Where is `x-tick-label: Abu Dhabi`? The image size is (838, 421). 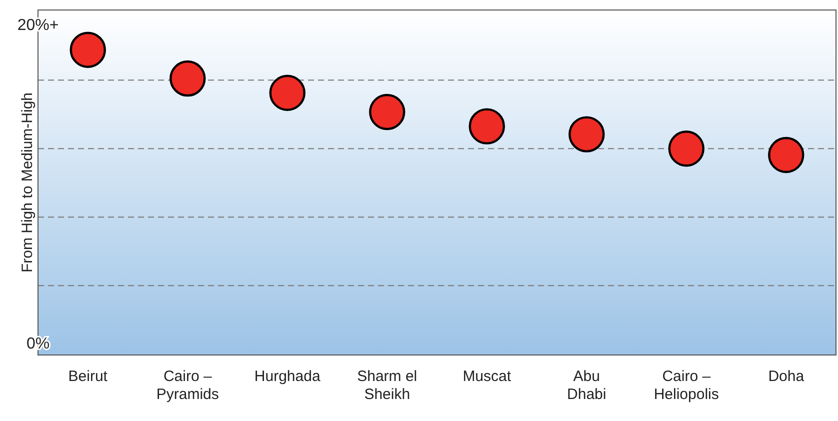
x-tick-label: Abu Dhabi is located at coordinates (586, 385).